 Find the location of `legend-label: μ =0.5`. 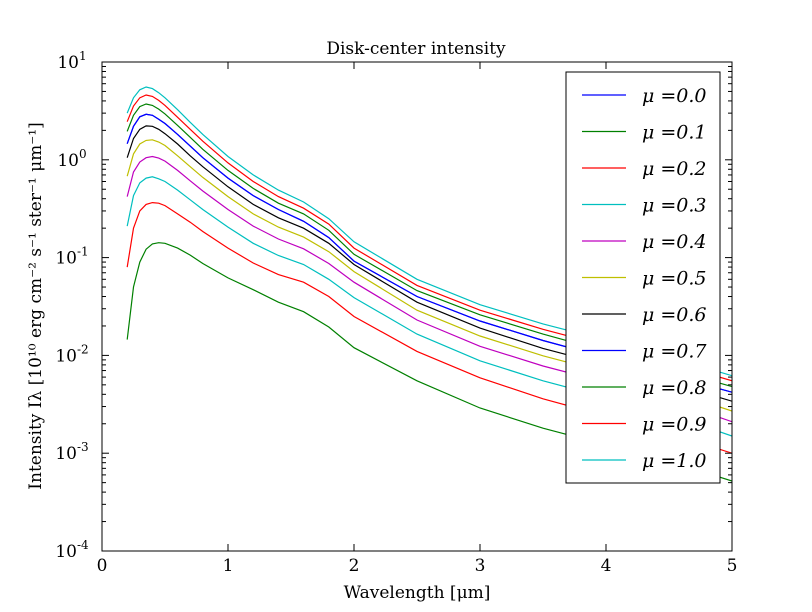

legend-label: μ =0.5 is located at coordinates (674, 279).